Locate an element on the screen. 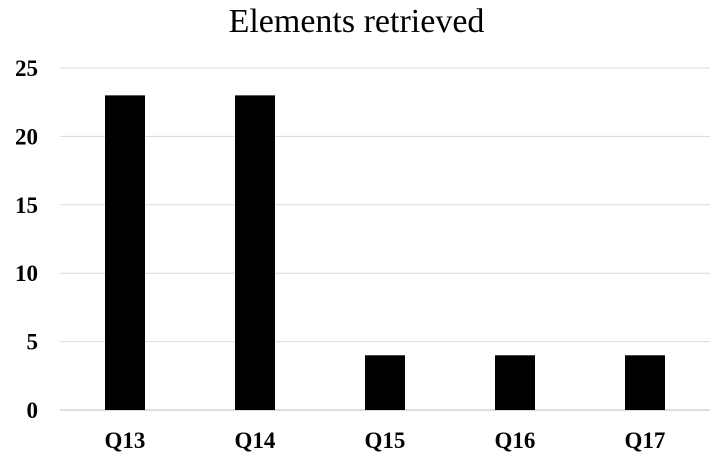  bar-q14 is located at coordinates (255, 253).